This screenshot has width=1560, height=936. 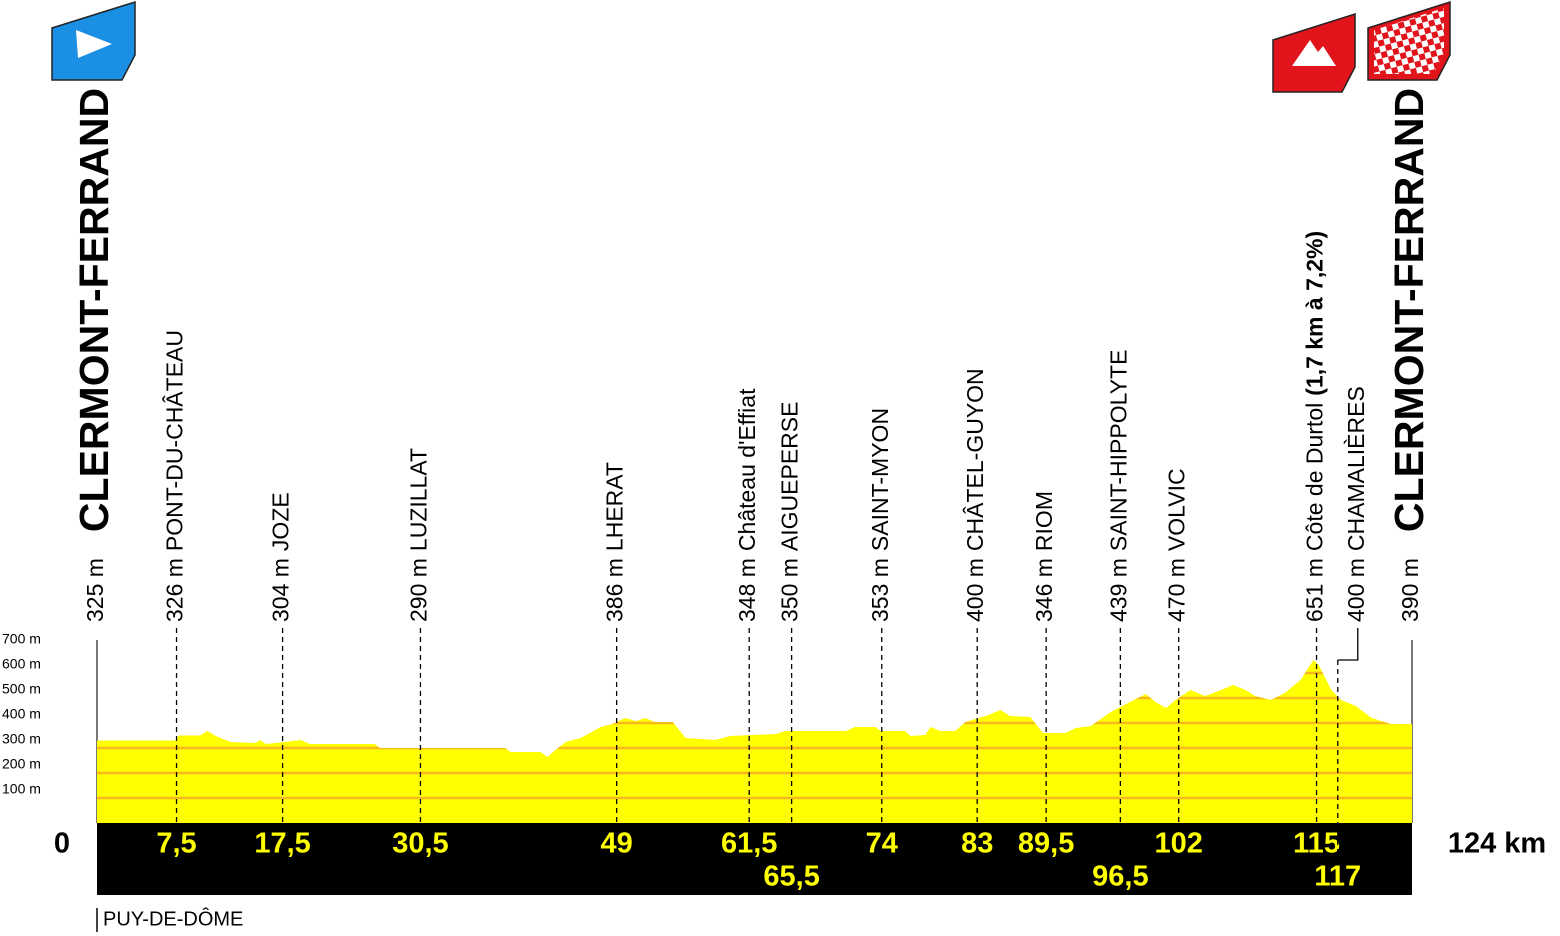 What do you see at coordinates (1316, 844) in the screenshot?
I see `km-label: 115` at bounding box center [1316, 844].